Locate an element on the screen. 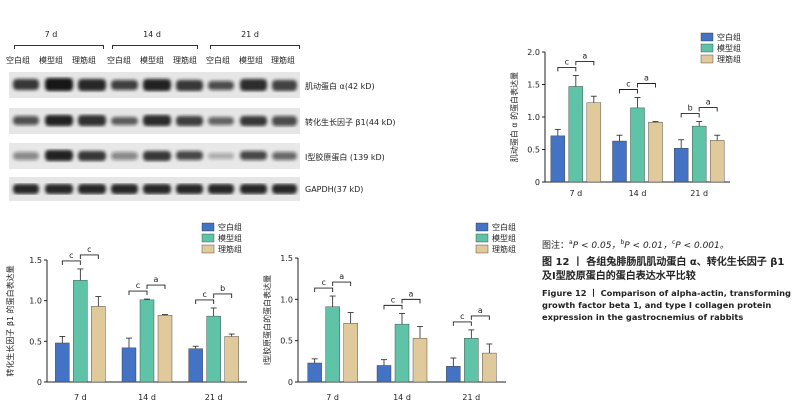 This screenshot has height=416, width=801. sup-c: c is located at coordinates (673, 242).